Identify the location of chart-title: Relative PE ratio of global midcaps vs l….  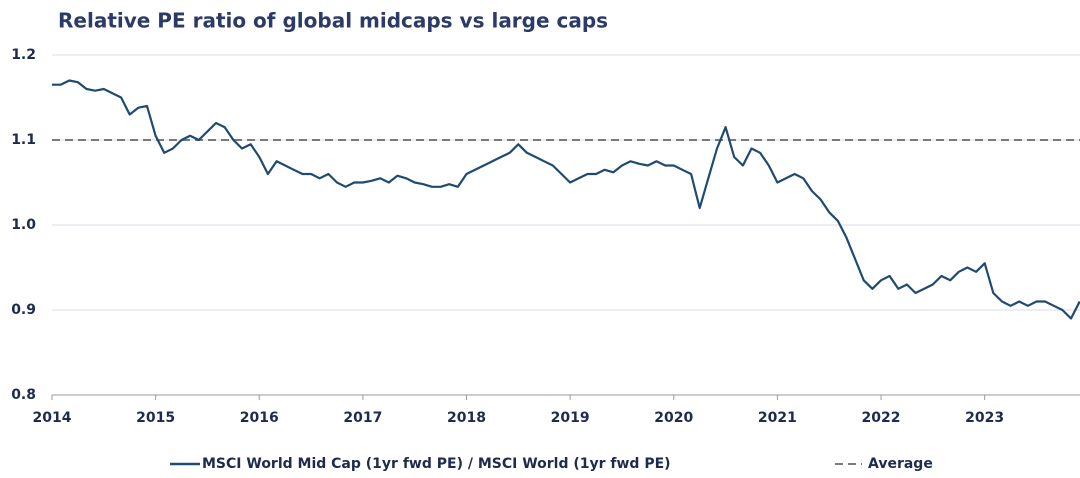
(333, 21).